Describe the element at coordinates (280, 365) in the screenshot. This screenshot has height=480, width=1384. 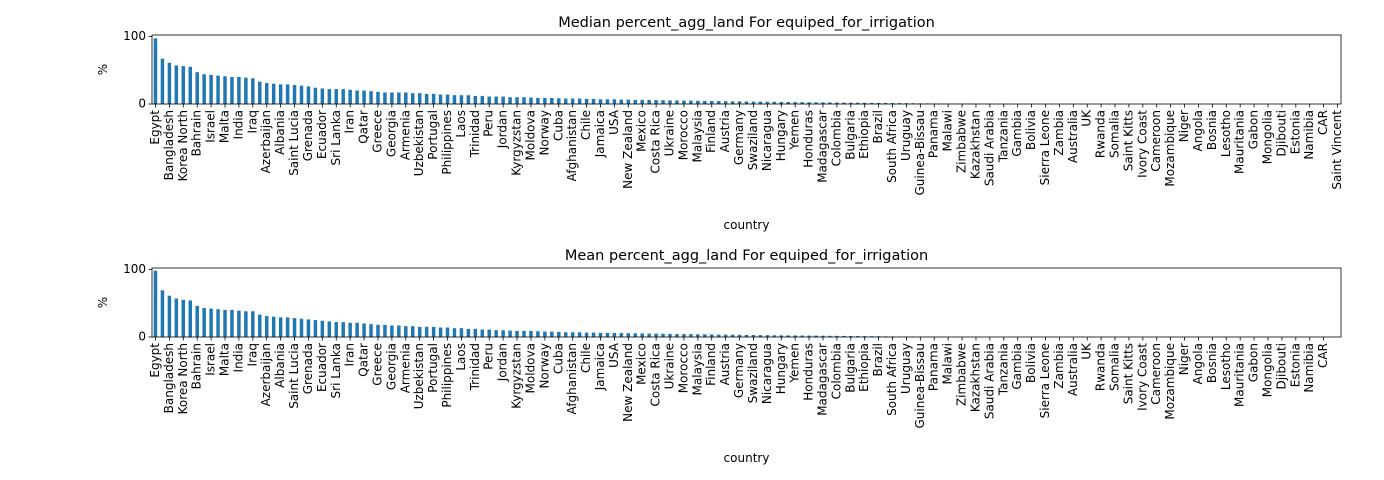
I see `x-tick-label: Albania` at that location.